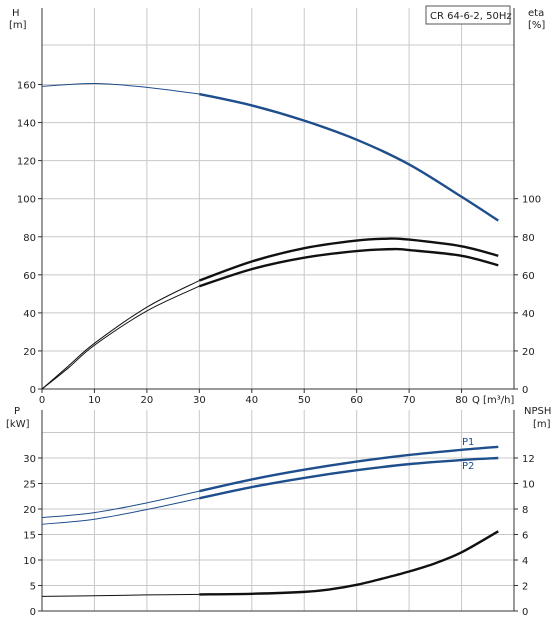 The height and width of the screenshot is (632, 560). What do you see at coordinates (349, 157) in the screenshot?
I see `series-0-0-curve` at bounding box center [349, 157].